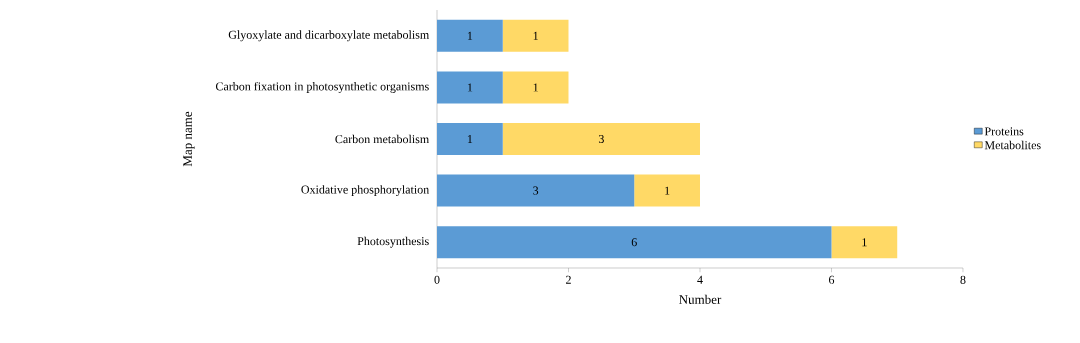 This screenshot has width=1080, height=343. I want to click on y-tick-label: Carbon fixation in photosynthetic organisms, so click(322, 87).